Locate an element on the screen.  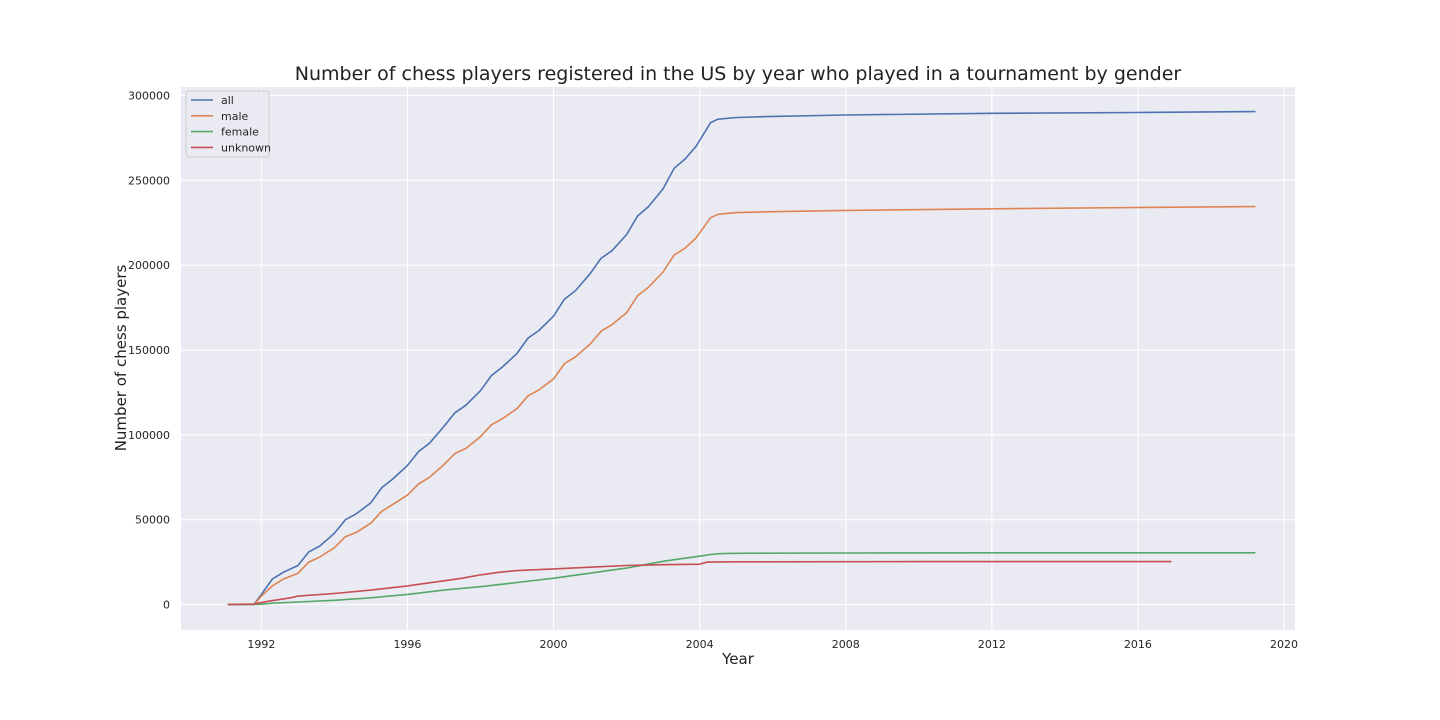
x-tick-label: 2012 is located at coordinates (992, 644).